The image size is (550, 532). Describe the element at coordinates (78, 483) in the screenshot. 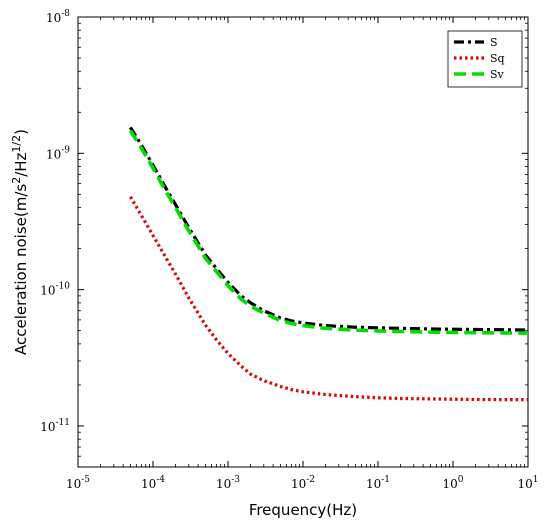

I see `x-tick-label: 10⁻⁵` at that location.